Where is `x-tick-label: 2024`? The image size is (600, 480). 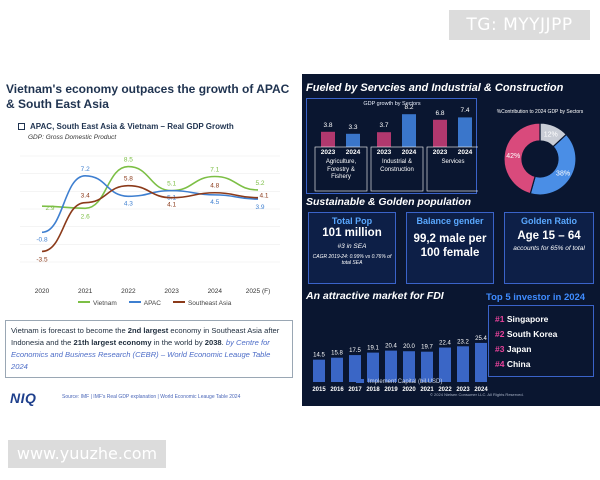 x-tick-label: 2024 is located at coordinates (215, 291).